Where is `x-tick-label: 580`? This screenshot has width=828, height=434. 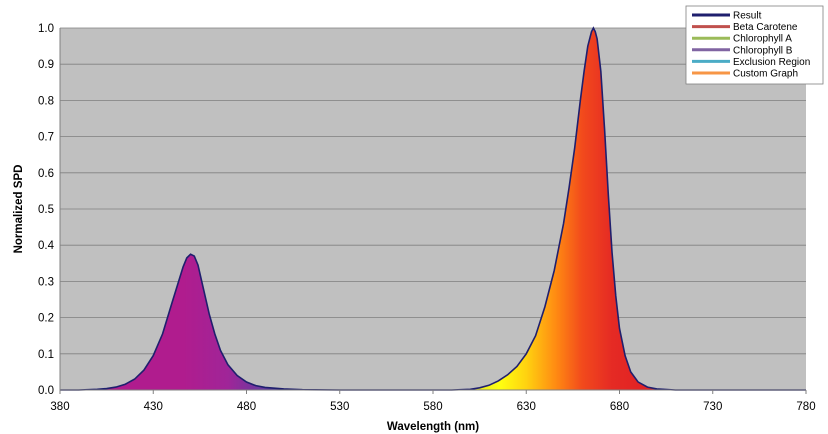 x-tick-label: 580 is located at coordinates (432, 407).